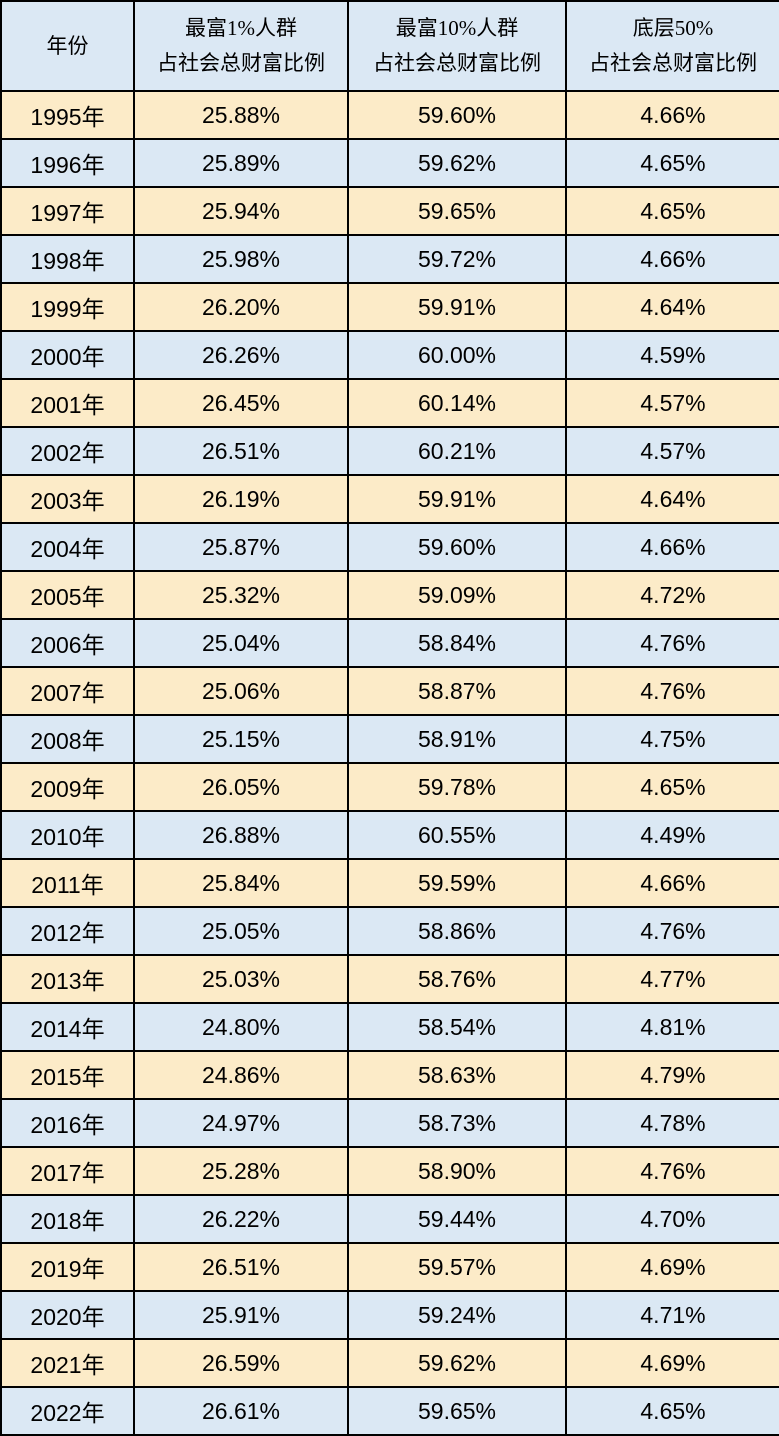 The image size is (779, 1436). Describe the element at coordinates (241, 931) in the screenshot. I see `value-cell: 25.05%` at that location.